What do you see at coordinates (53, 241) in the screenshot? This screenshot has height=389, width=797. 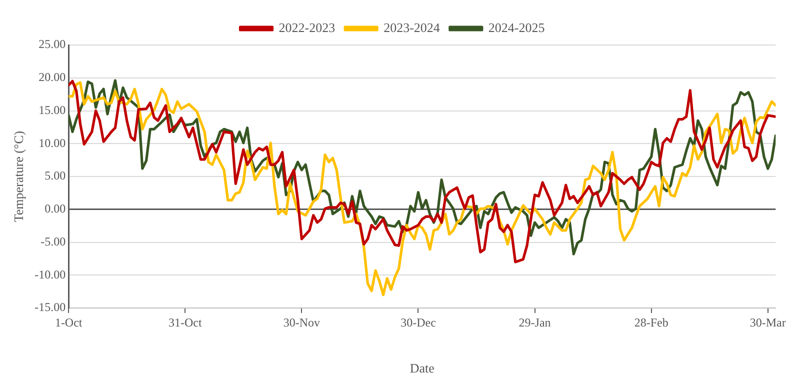 I see `y-tick-label: -5.00` at bounding box center [53, 241].